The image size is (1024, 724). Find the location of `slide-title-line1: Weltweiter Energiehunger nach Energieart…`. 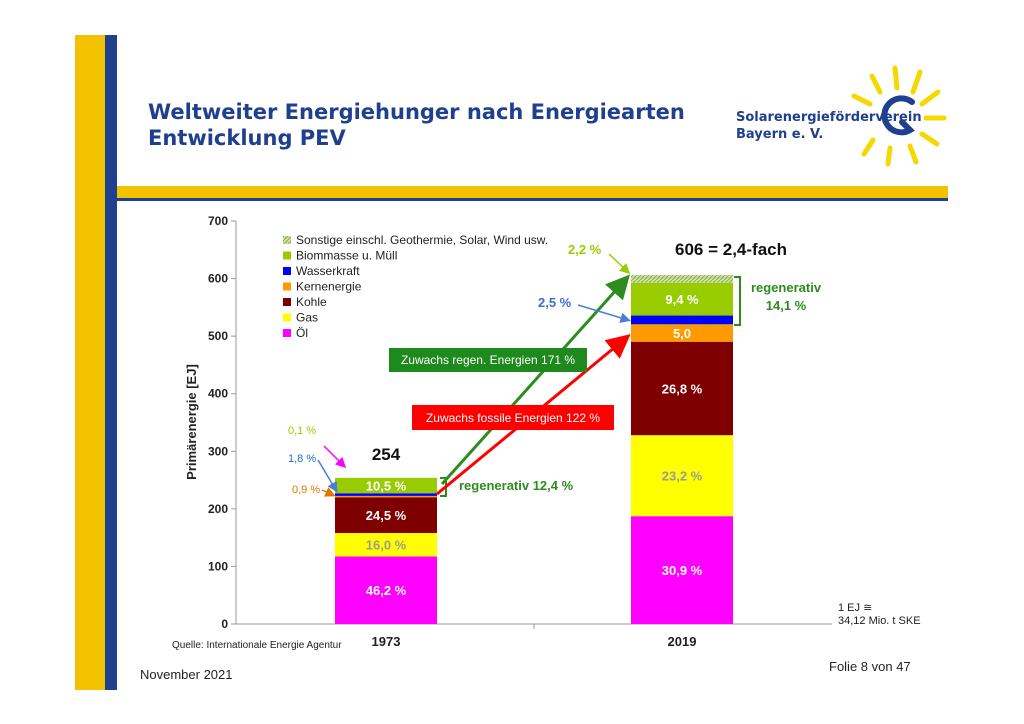

slide-title-line1: Weltweiter Energiehunger nach Energieart… is located at coordinates (416, 112).